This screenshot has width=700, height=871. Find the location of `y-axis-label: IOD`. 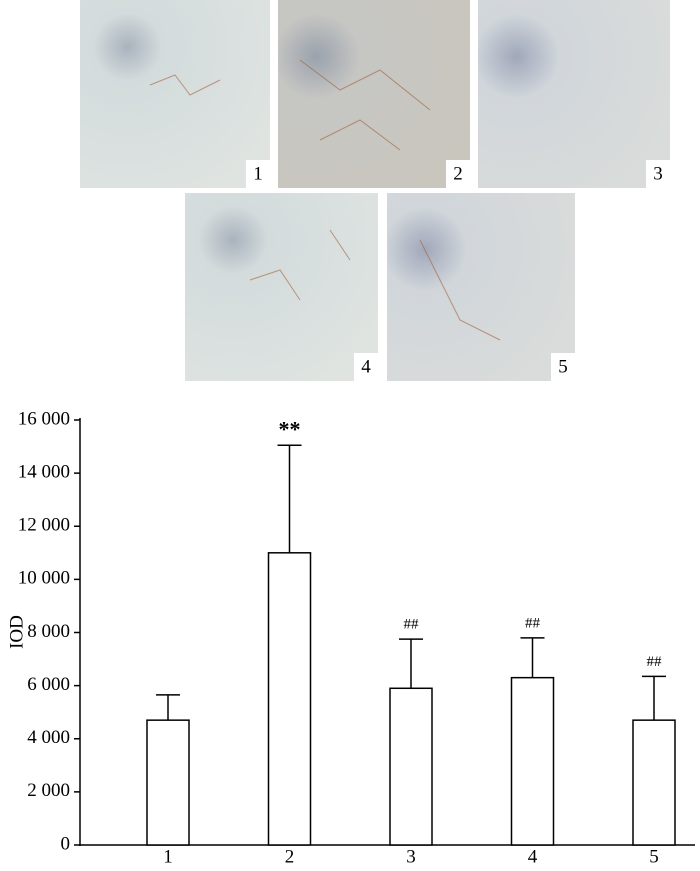

y-axis-label: IOD is located at coordinates (16, 632).